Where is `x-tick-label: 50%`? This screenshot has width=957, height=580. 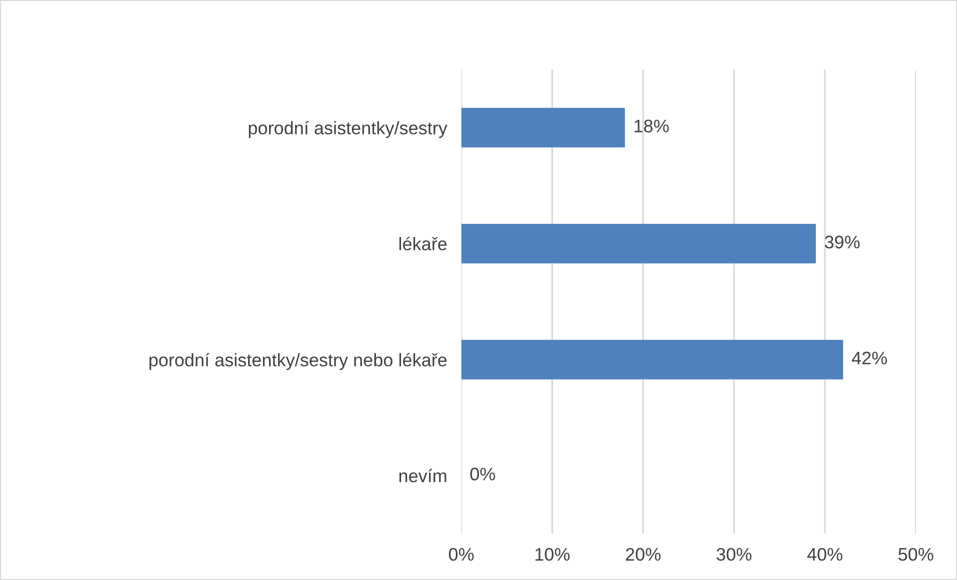 x-tick-label: 50% is located at coordinates (916, 554).